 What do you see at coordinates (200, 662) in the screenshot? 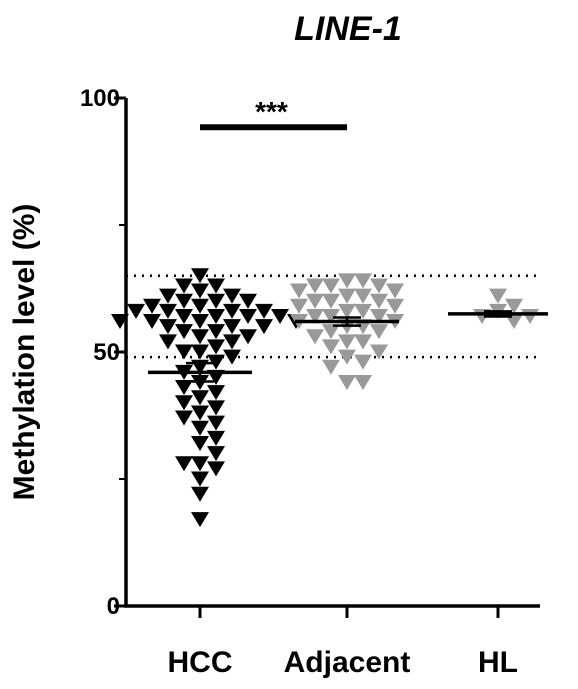
I see `x-tick-label: HCC` at bounding box center [200, 662].